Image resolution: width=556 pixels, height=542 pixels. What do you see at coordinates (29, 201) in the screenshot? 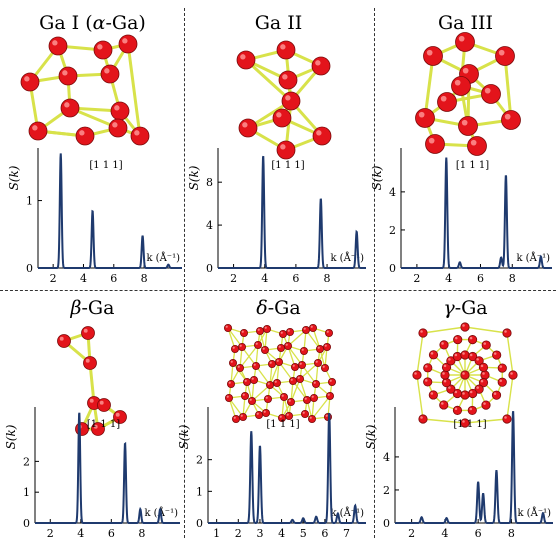
I see `y-tick-label: 1` at bounding box center [29, 201].